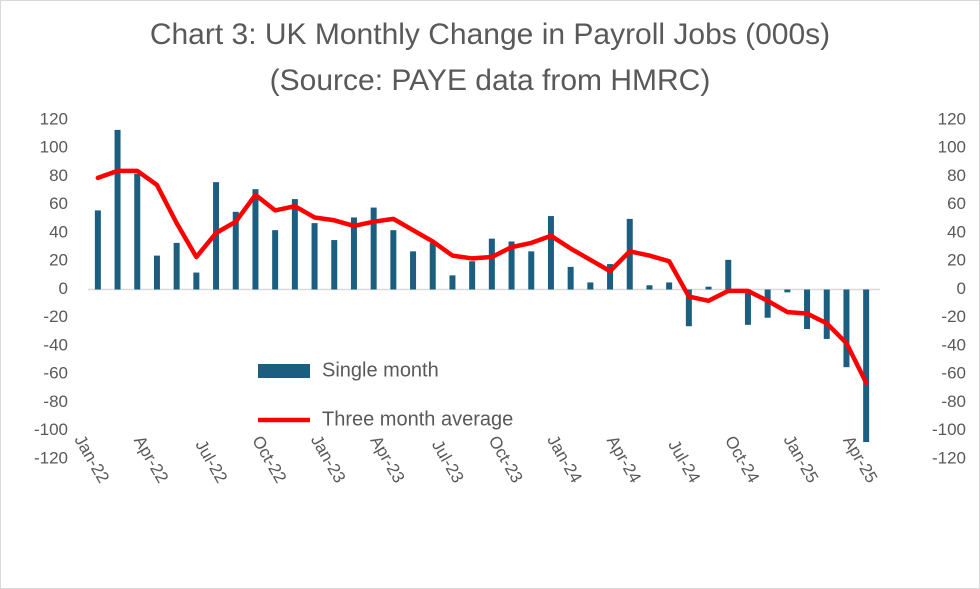  Describe the element at coordinates (953, 316) in the screenshot. I see `y2-tick-label: -20` at that location.